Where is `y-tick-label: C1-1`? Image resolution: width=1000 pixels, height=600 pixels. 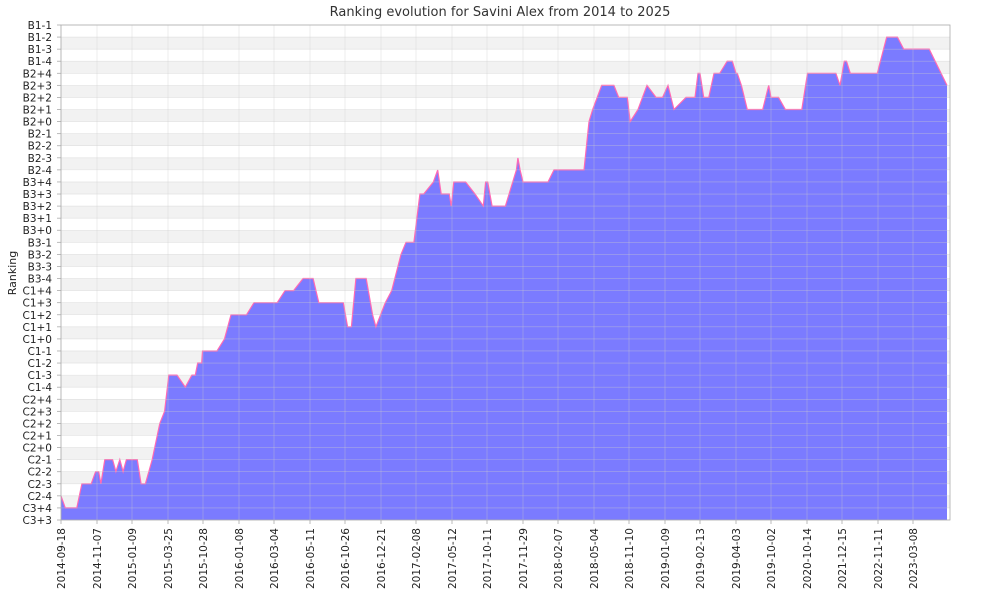 y-tick-label: C1-1 is located at coordinates (40, 352).